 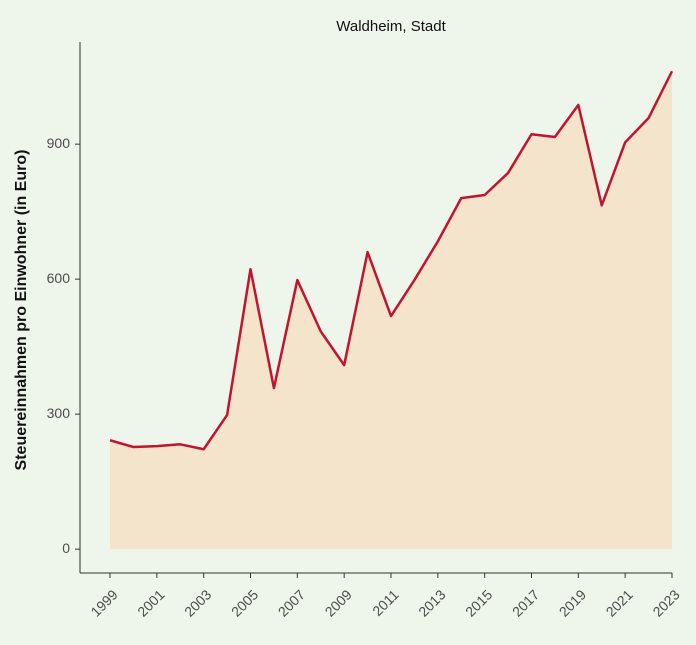 What do you see at coordinates (391, 26) in the screenshot?
I see `chart-title: Waldheim, Stadt` at bounding box center [391, 26].